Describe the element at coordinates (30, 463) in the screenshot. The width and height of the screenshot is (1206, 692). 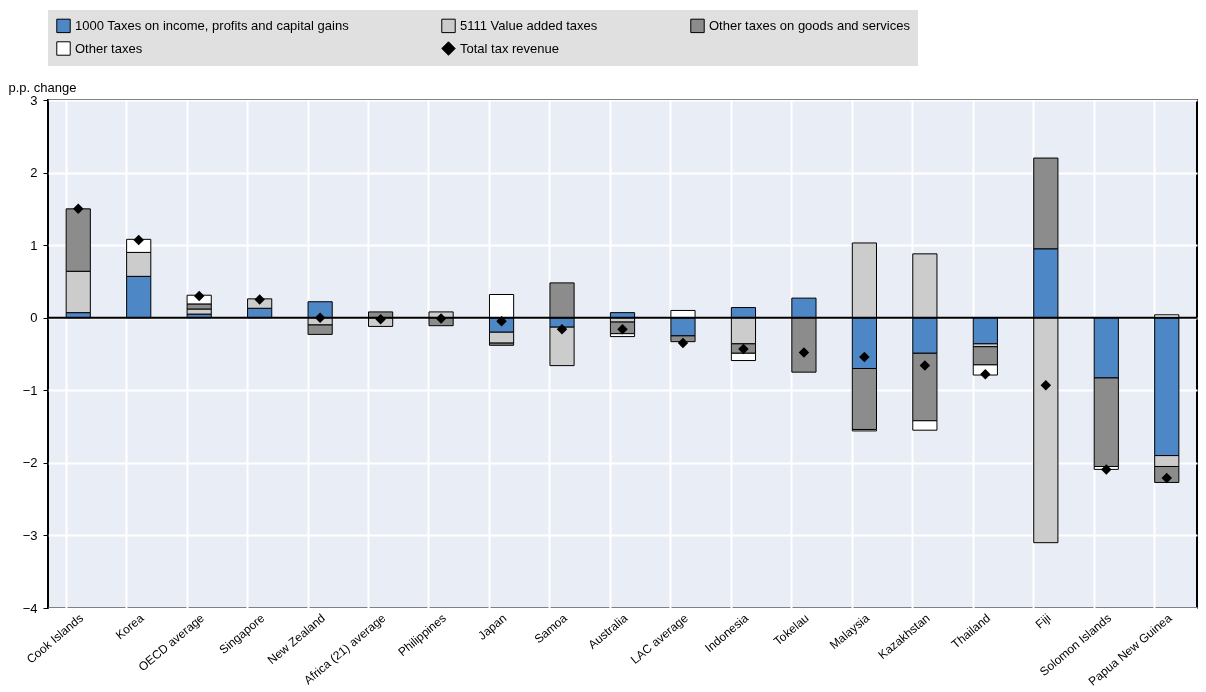
I see `y-tick-label: −2` at that location.